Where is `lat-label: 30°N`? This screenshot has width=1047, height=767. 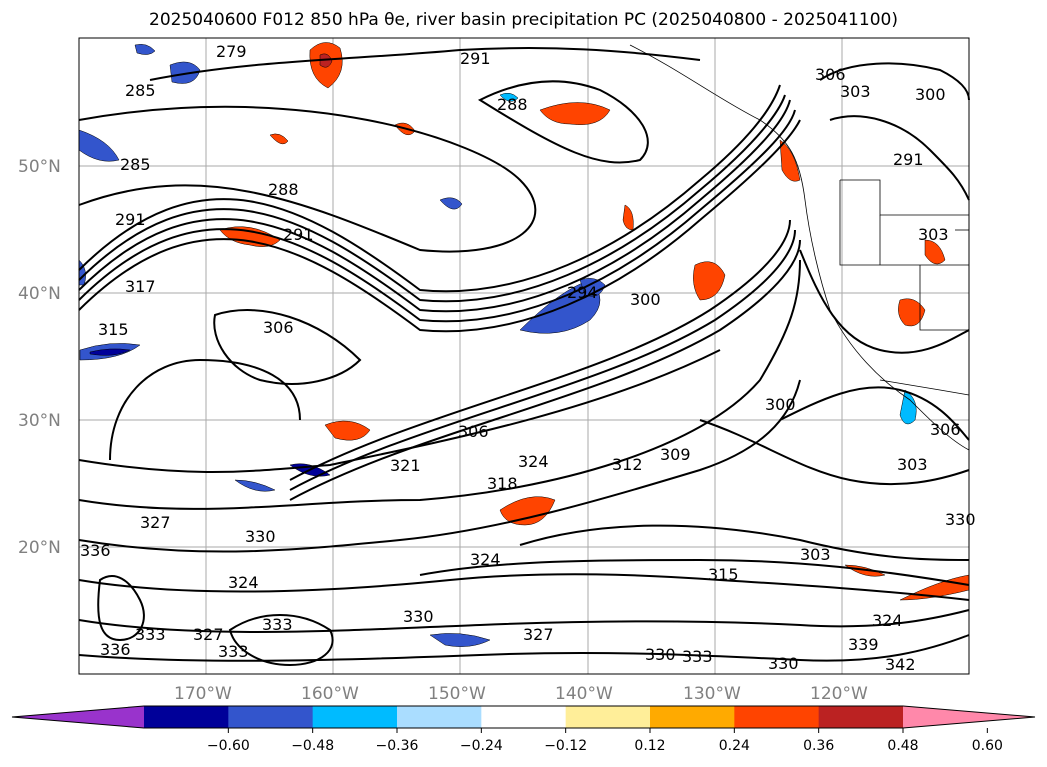
lat-label: 30°N is located at coordinates (39, 421).